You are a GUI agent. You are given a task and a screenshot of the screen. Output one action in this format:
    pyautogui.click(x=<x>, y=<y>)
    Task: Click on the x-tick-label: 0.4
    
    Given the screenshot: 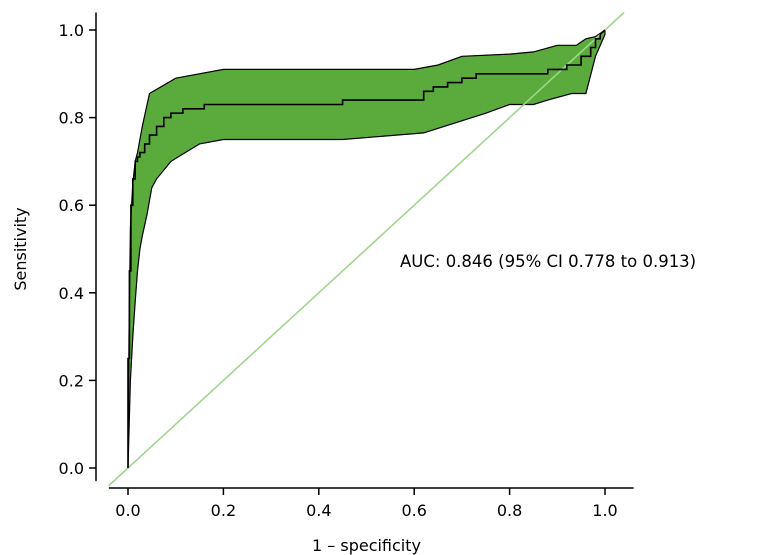 What is the action you would take?
    pyautogui.click(x=318, y=510)
    